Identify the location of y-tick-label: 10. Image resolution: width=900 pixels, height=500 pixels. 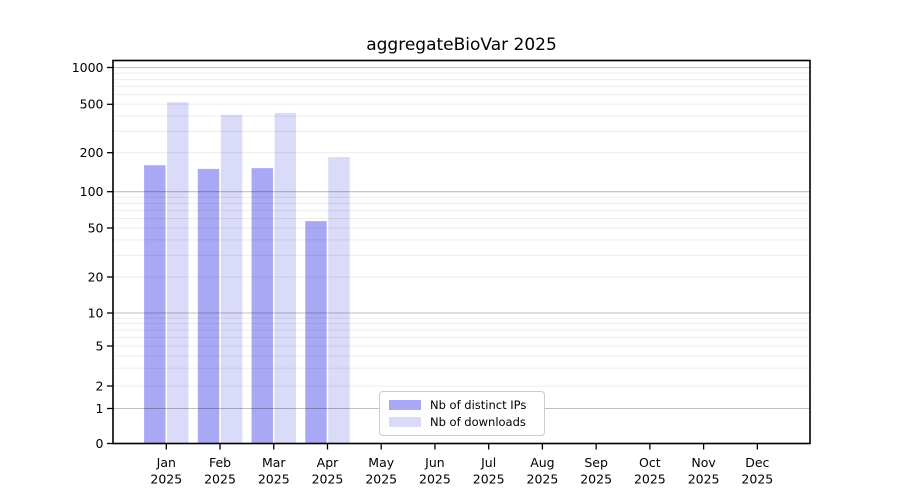
(96, 312).